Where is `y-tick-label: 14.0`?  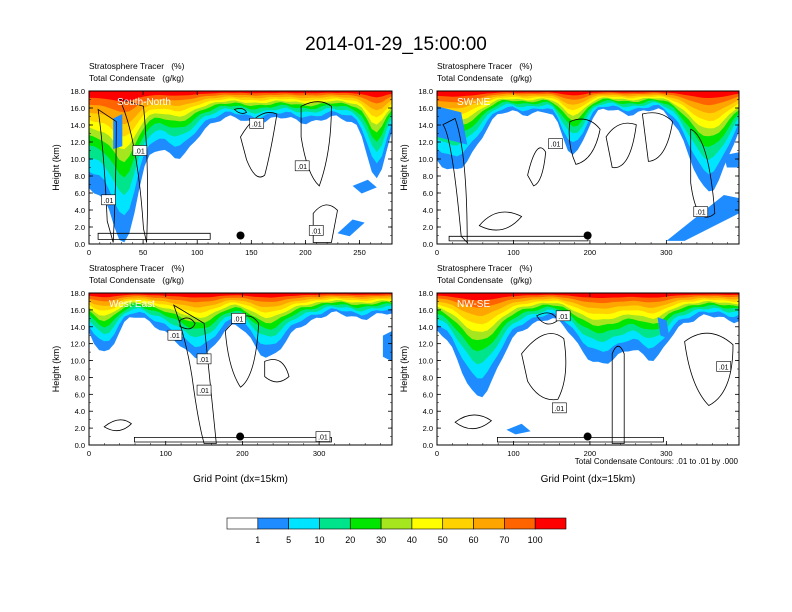 y-tick-label: 14.0 is located at coordinates (77, 125).